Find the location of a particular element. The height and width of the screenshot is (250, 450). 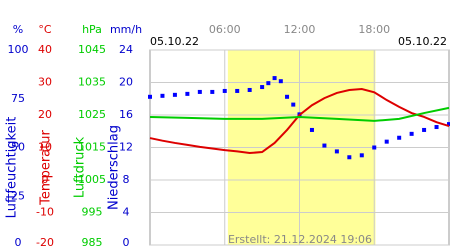

y-tick-label: 1005 is located at coordinates (92, 179).